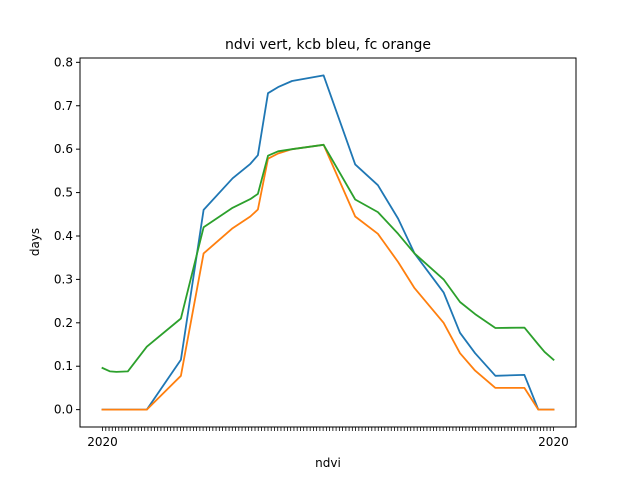 Image resolution: width=640 pixels, height=480 pixels. I want to click on y-tick-label: 0.3, so click(63, 279).